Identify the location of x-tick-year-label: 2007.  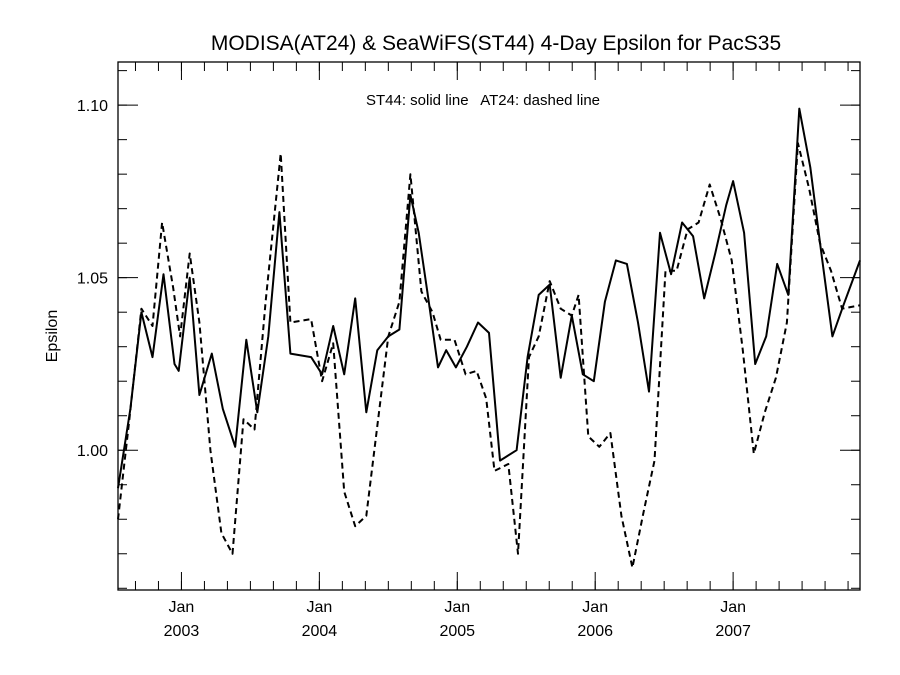
(733, 631).